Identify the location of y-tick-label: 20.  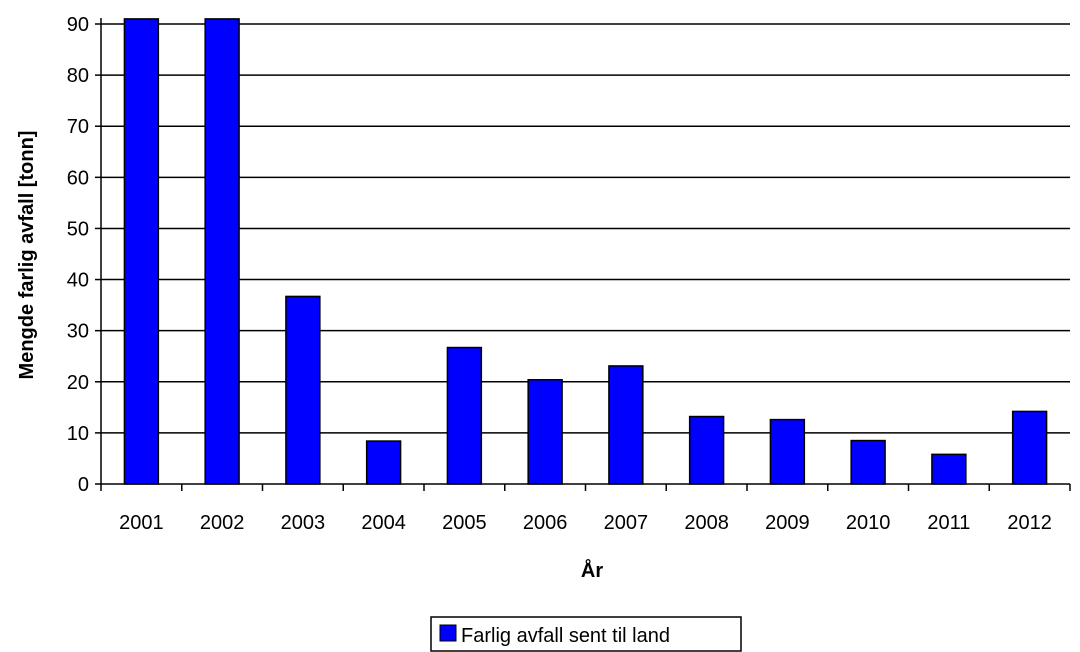
(78, 383).